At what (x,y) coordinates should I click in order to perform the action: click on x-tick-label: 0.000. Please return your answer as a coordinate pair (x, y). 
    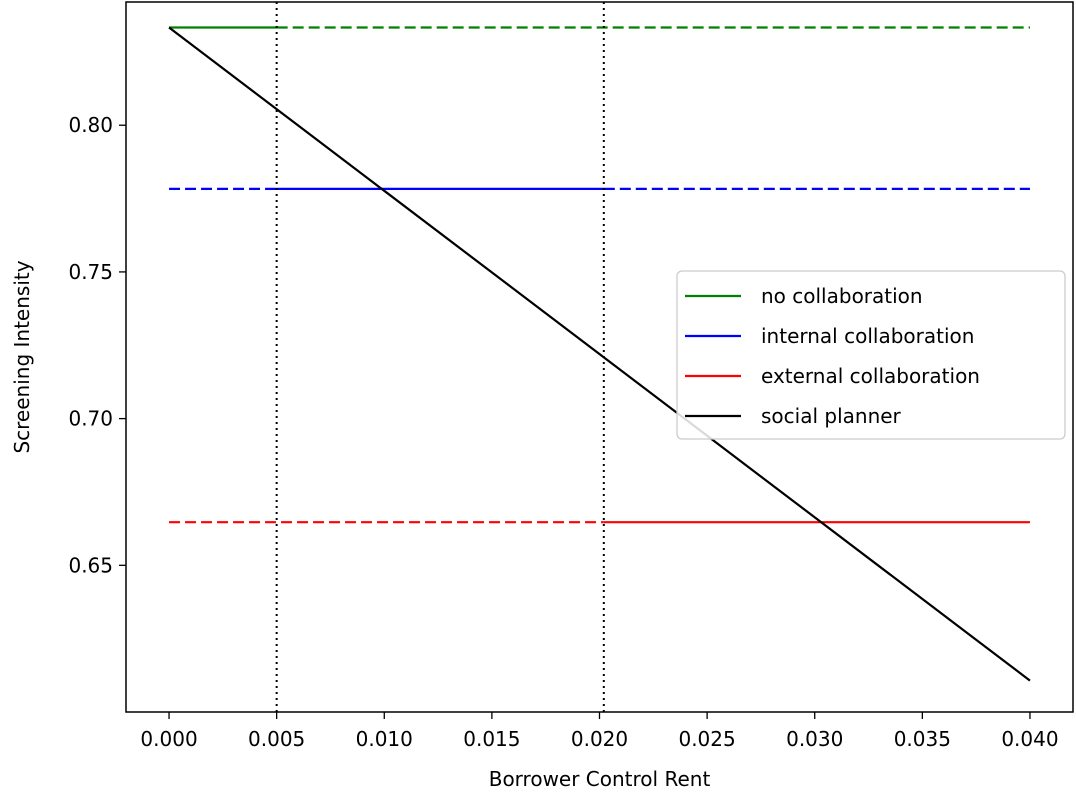
    Looking at the image, I should click on (168, 739).